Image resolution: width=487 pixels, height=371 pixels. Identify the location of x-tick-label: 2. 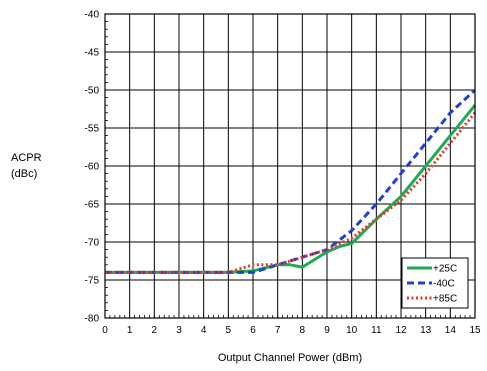
(155, 330).